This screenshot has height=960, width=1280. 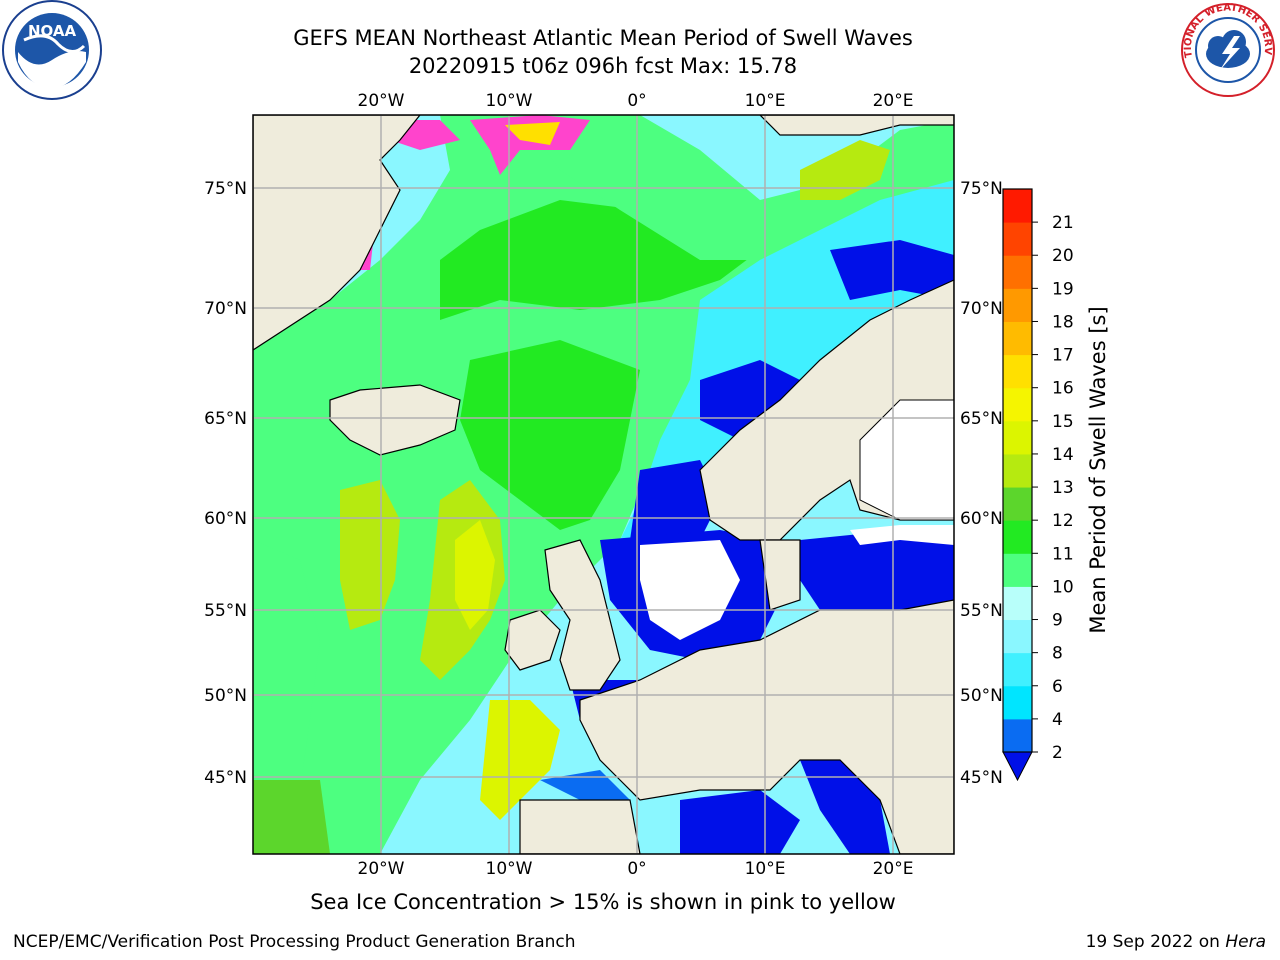 What do you see at coordinates (291, 817) in the screenshot?
I see `swell-field-11-12-southwest` at bounding box center [291, 817].